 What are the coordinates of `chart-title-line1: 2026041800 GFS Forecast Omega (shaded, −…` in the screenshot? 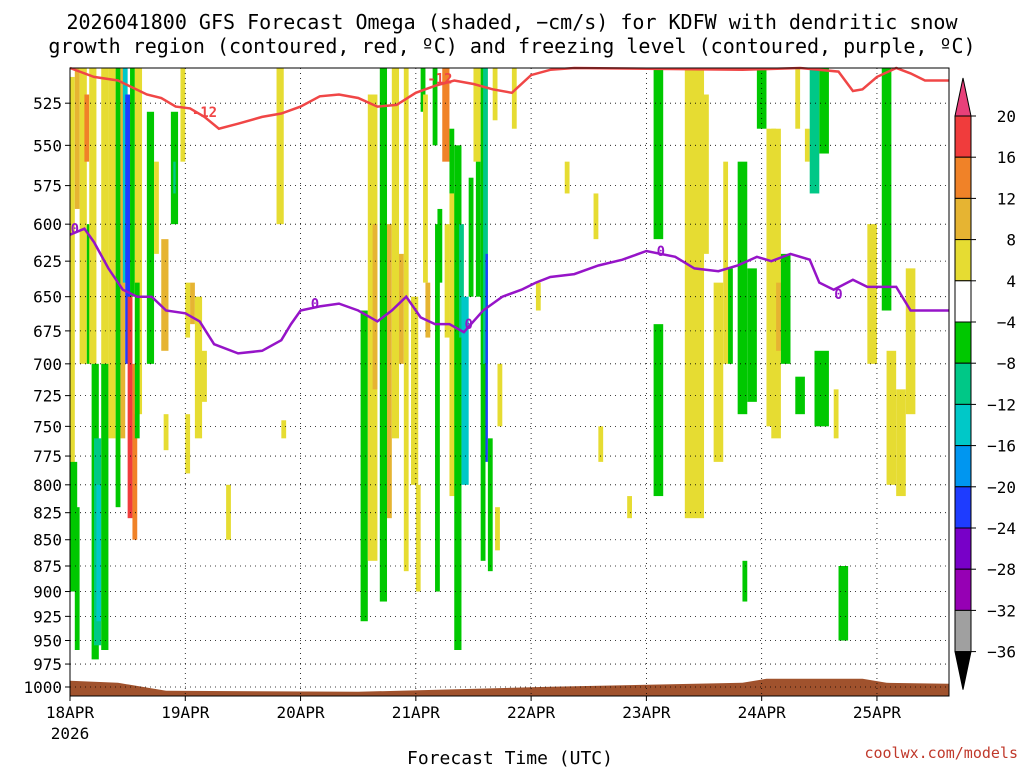 It's located at (512, 22).